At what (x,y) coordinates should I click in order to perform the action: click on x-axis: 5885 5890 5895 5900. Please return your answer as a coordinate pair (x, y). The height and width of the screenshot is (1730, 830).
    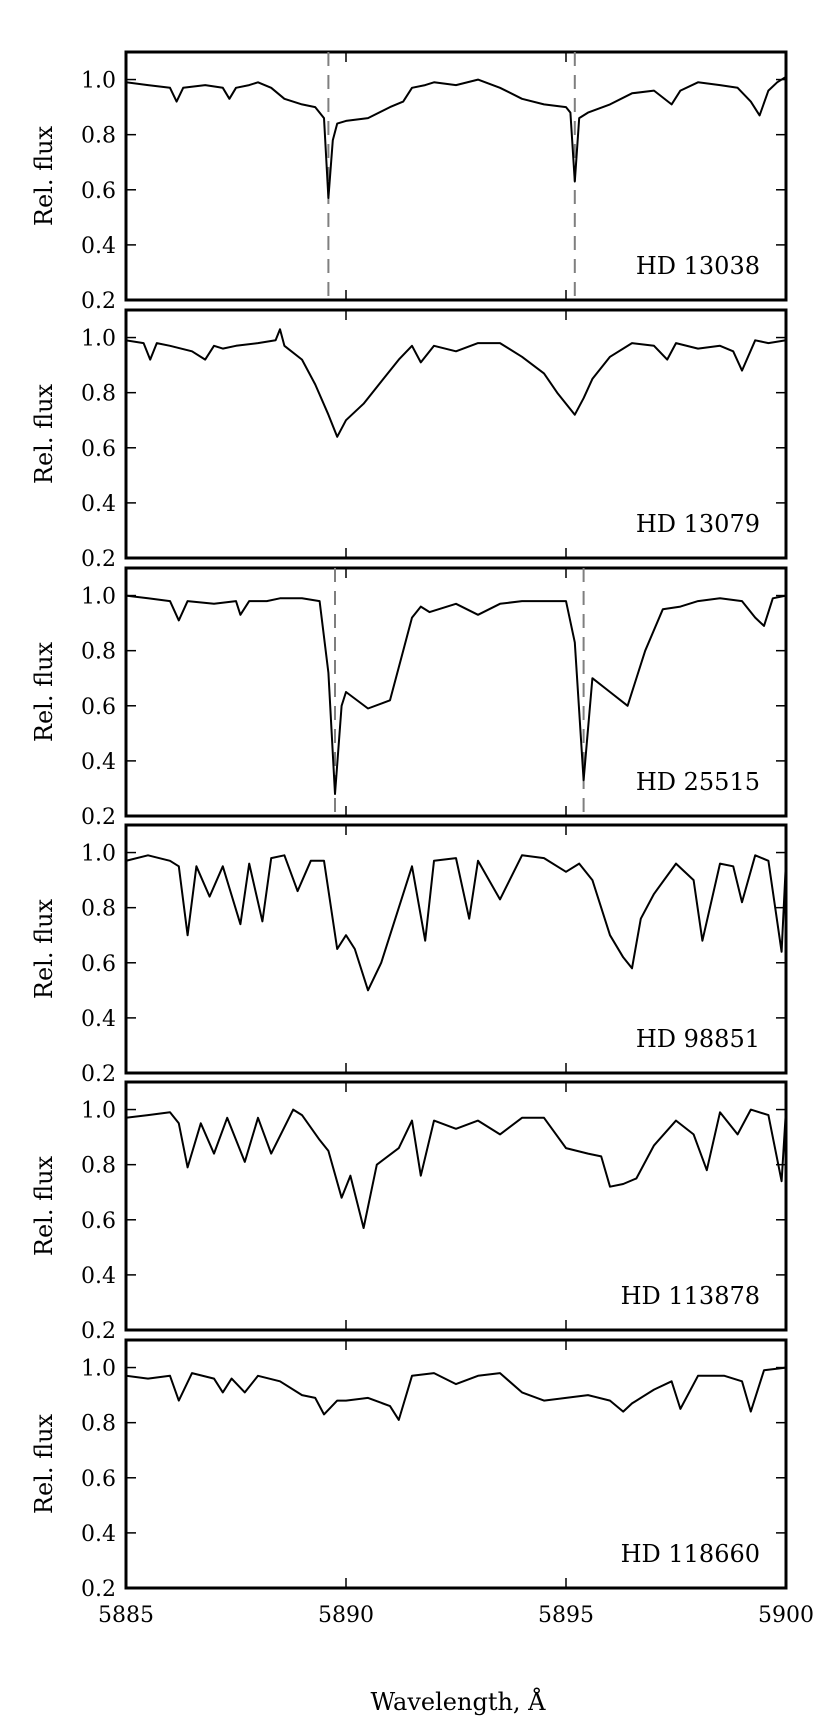
    Looking at the image, I should click on (456, 1615).